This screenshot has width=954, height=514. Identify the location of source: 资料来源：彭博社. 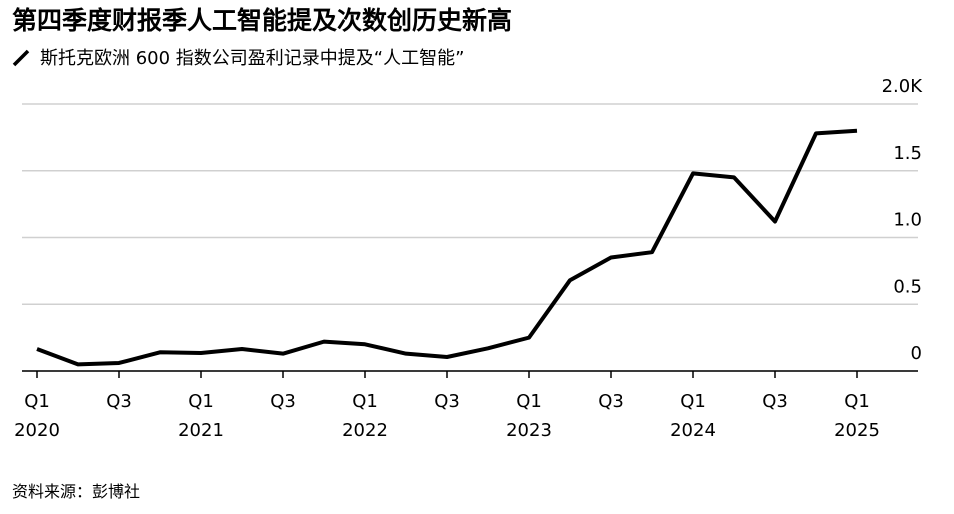
(76, 491).